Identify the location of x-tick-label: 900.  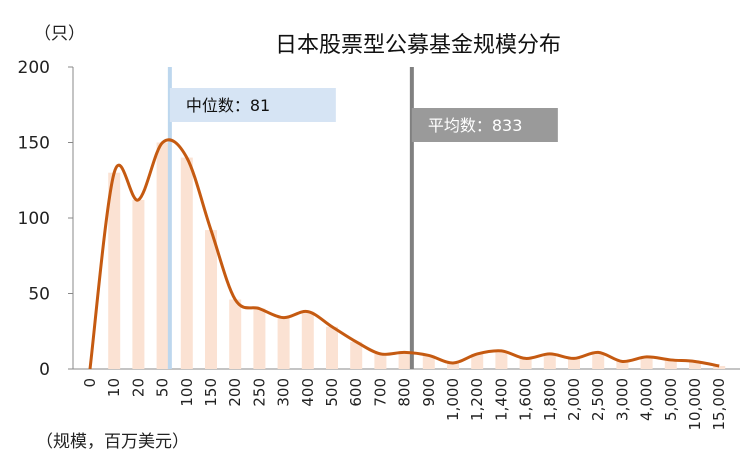
(429, 392).